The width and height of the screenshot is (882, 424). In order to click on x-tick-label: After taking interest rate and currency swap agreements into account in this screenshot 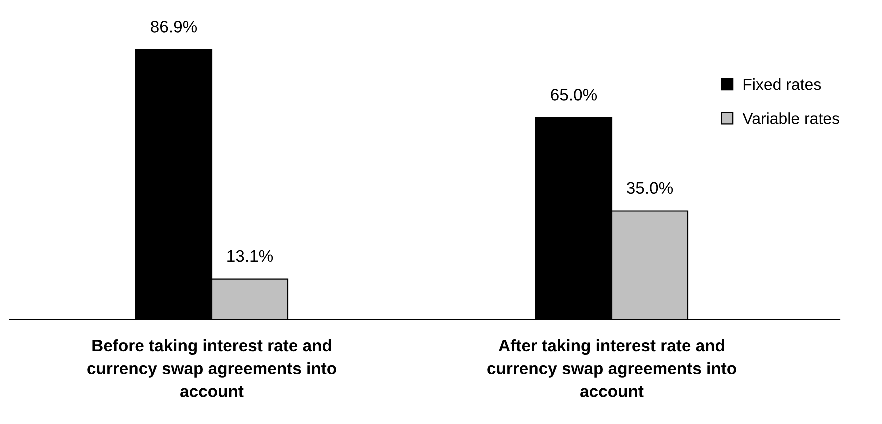, I will do `click(612, 368)`.